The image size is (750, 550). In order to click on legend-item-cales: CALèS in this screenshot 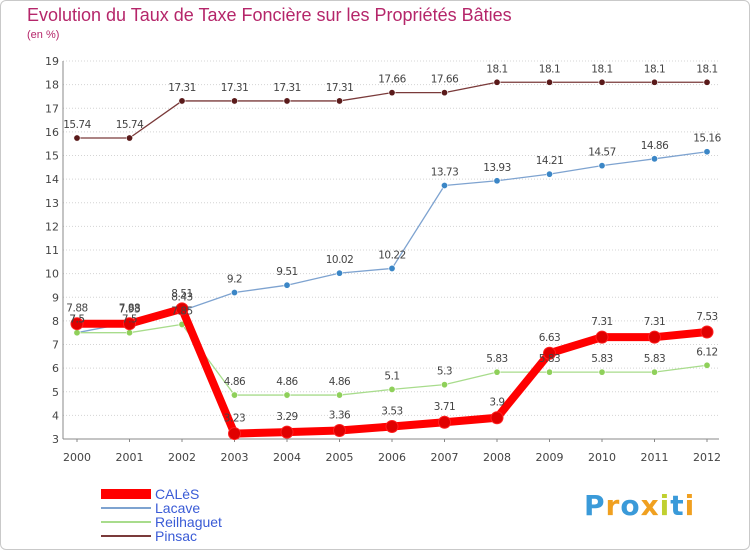, I will do `click(161, 494)`.